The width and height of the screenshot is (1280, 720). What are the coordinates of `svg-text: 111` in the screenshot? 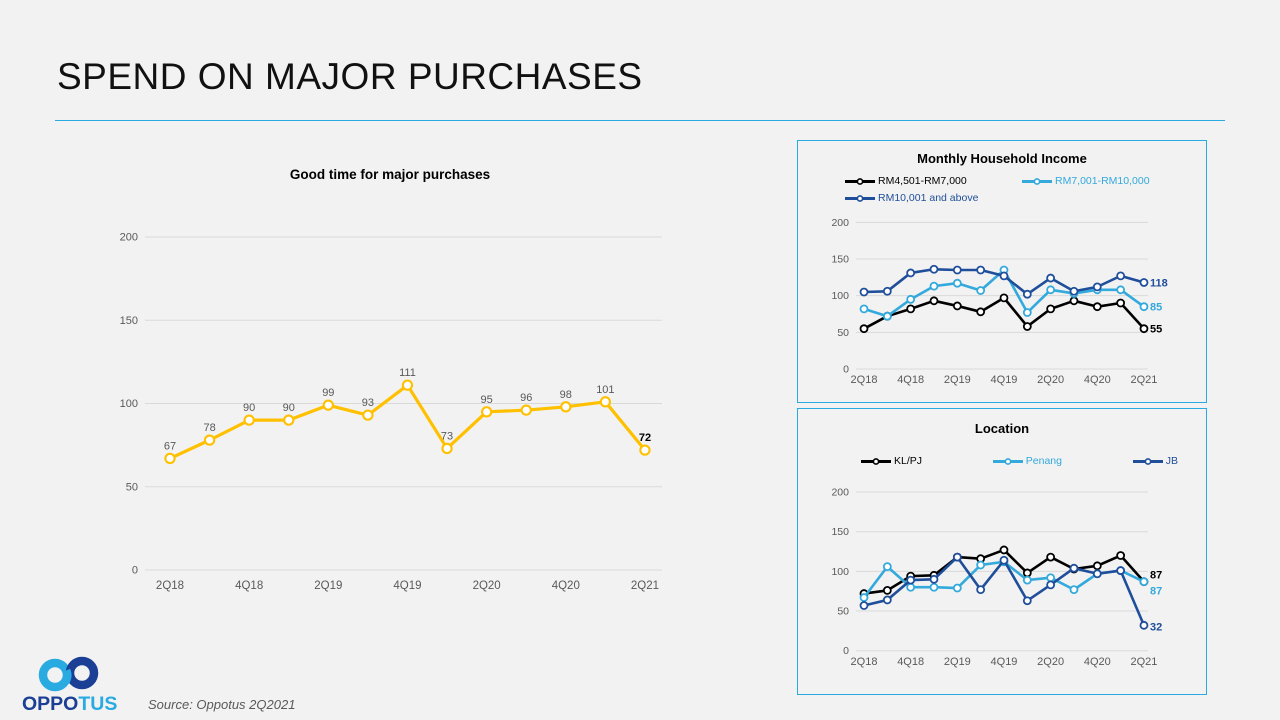 It's located at (407, 373).